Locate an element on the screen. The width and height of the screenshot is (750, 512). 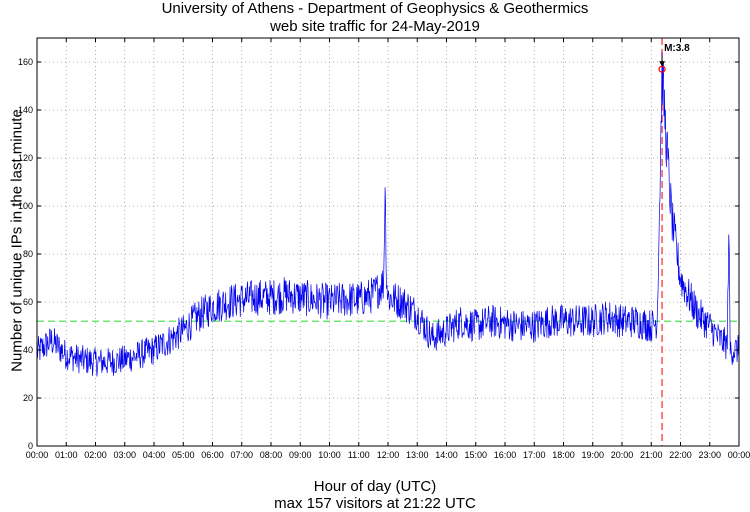
x-tick-label: 19:00 is located at coordinates (592, 455).